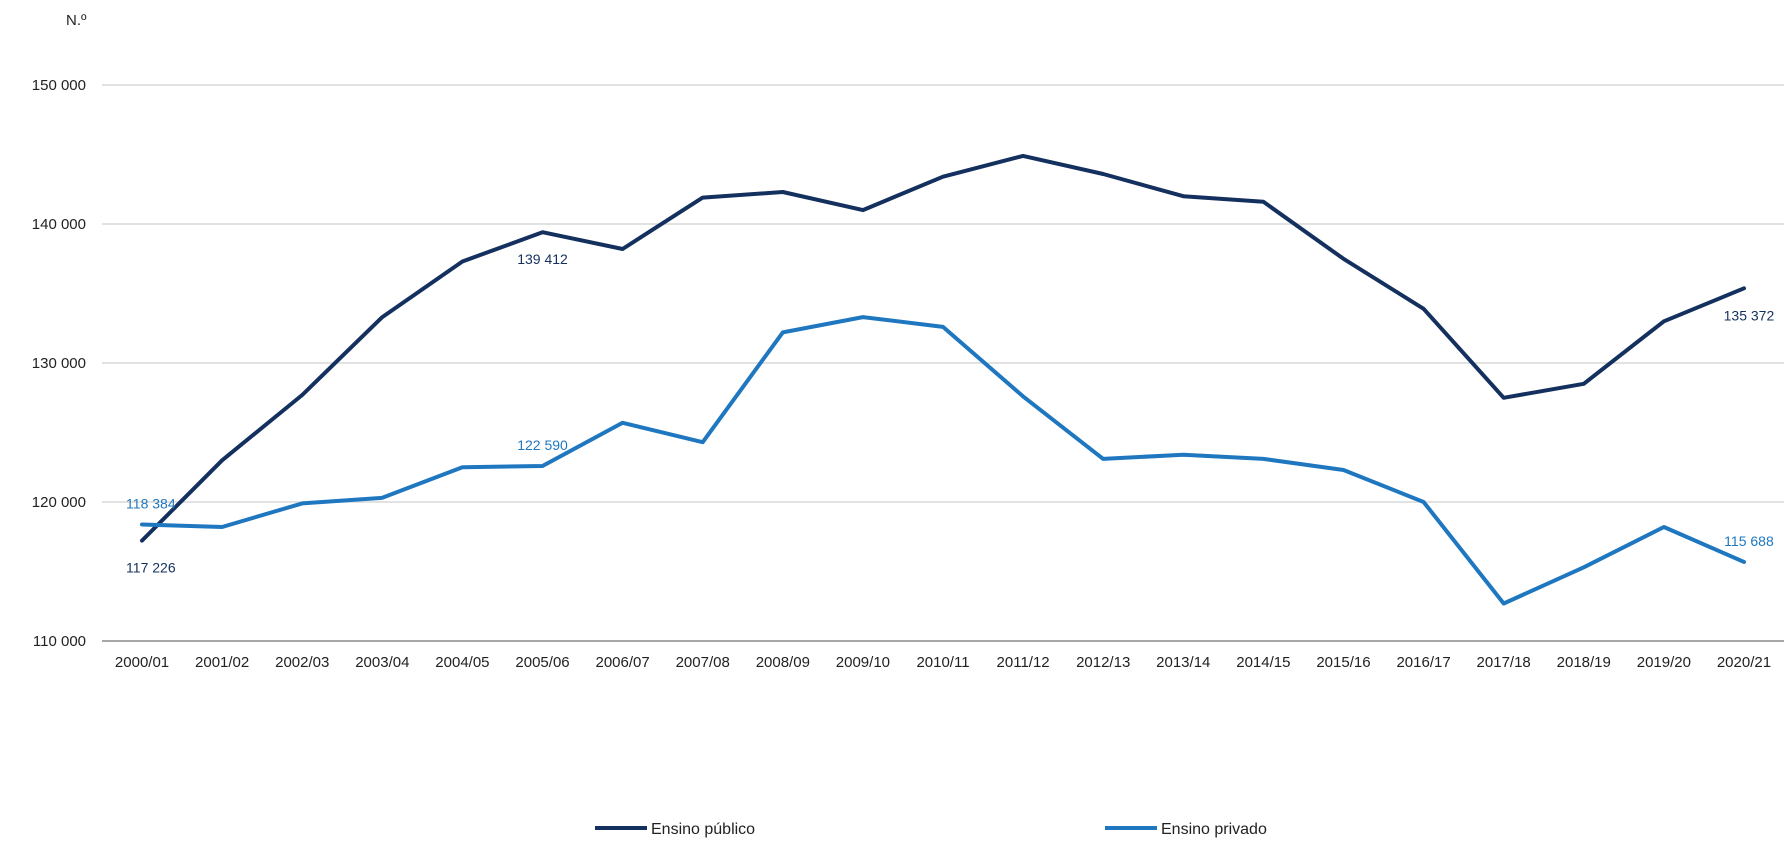  Describe the element at coordinates (703, 662) in the screenshot. I see `x-tick-label: 2007/08` at that location.